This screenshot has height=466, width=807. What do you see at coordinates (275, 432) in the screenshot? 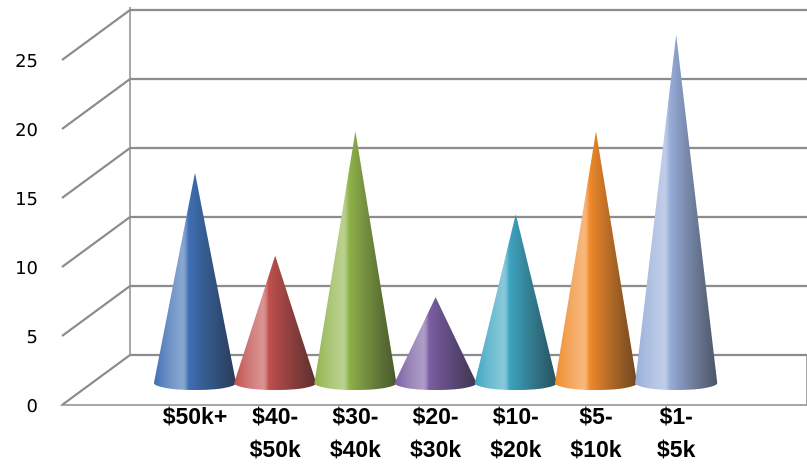
I see `x-tick-label: $40-$50k` at bounding box center [275, 432].